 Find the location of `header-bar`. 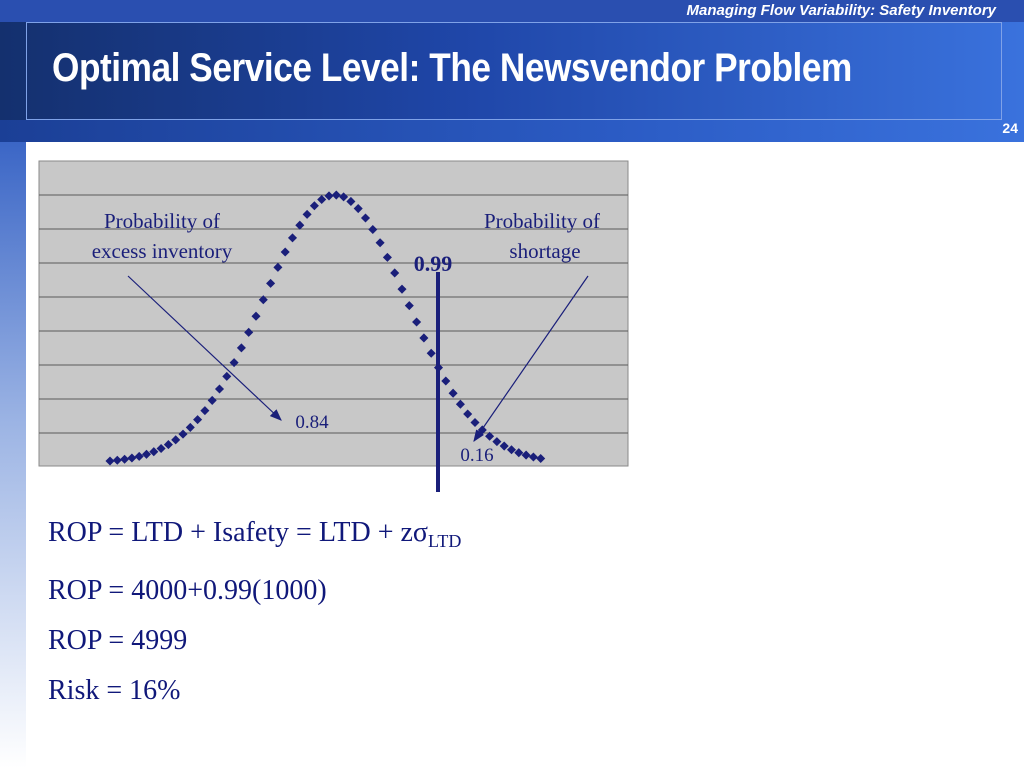

header-bar is located at coordinates (512, 71).